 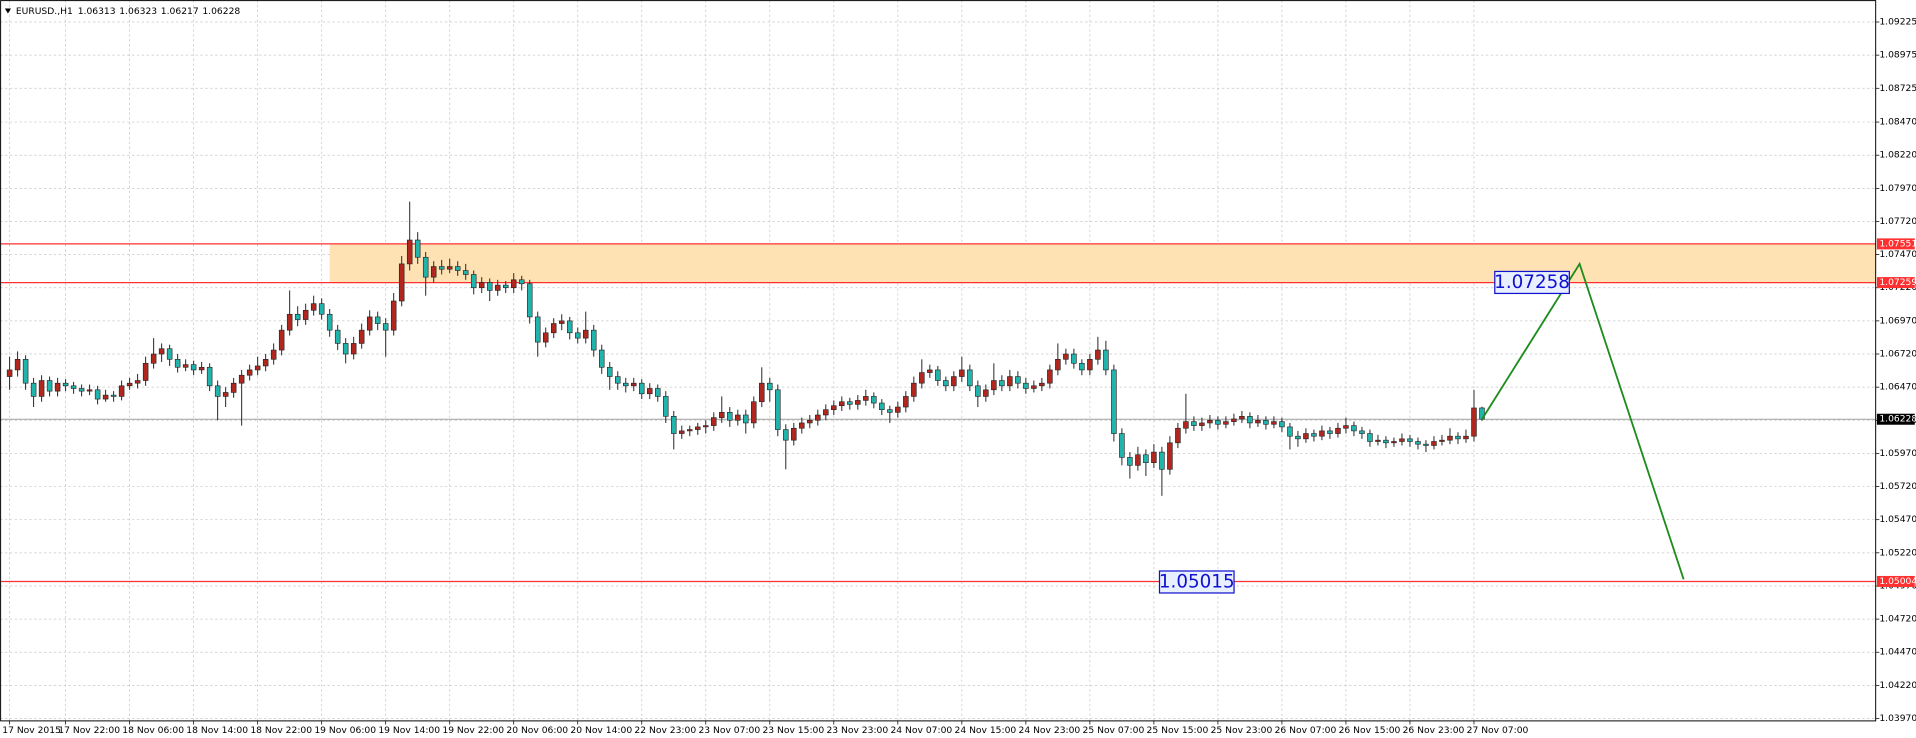 What do you see at coordinates (97, 10) in the screenshot?
I see `open: 1.06313` at bounding box center [97, 10].